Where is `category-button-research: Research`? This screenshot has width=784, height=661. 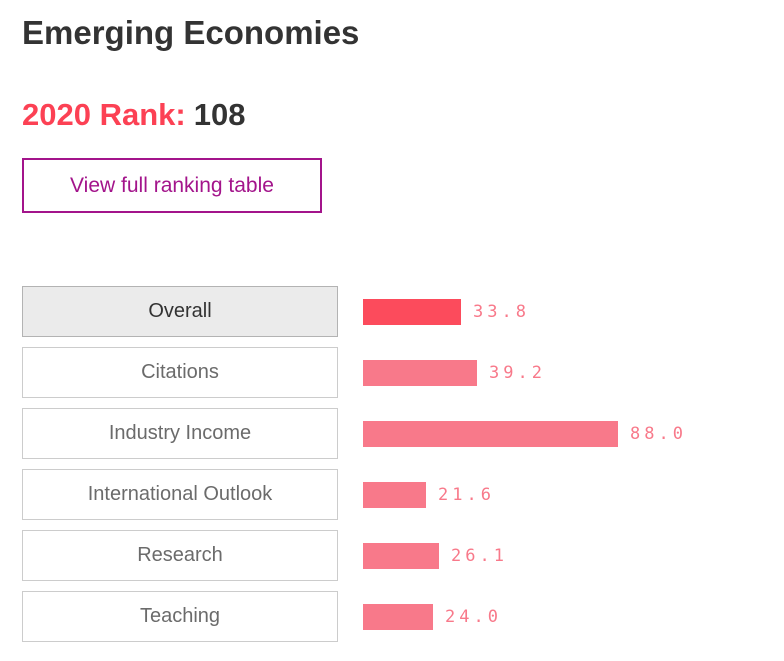
category-button-research: Research is located at coordinates (180, 555).